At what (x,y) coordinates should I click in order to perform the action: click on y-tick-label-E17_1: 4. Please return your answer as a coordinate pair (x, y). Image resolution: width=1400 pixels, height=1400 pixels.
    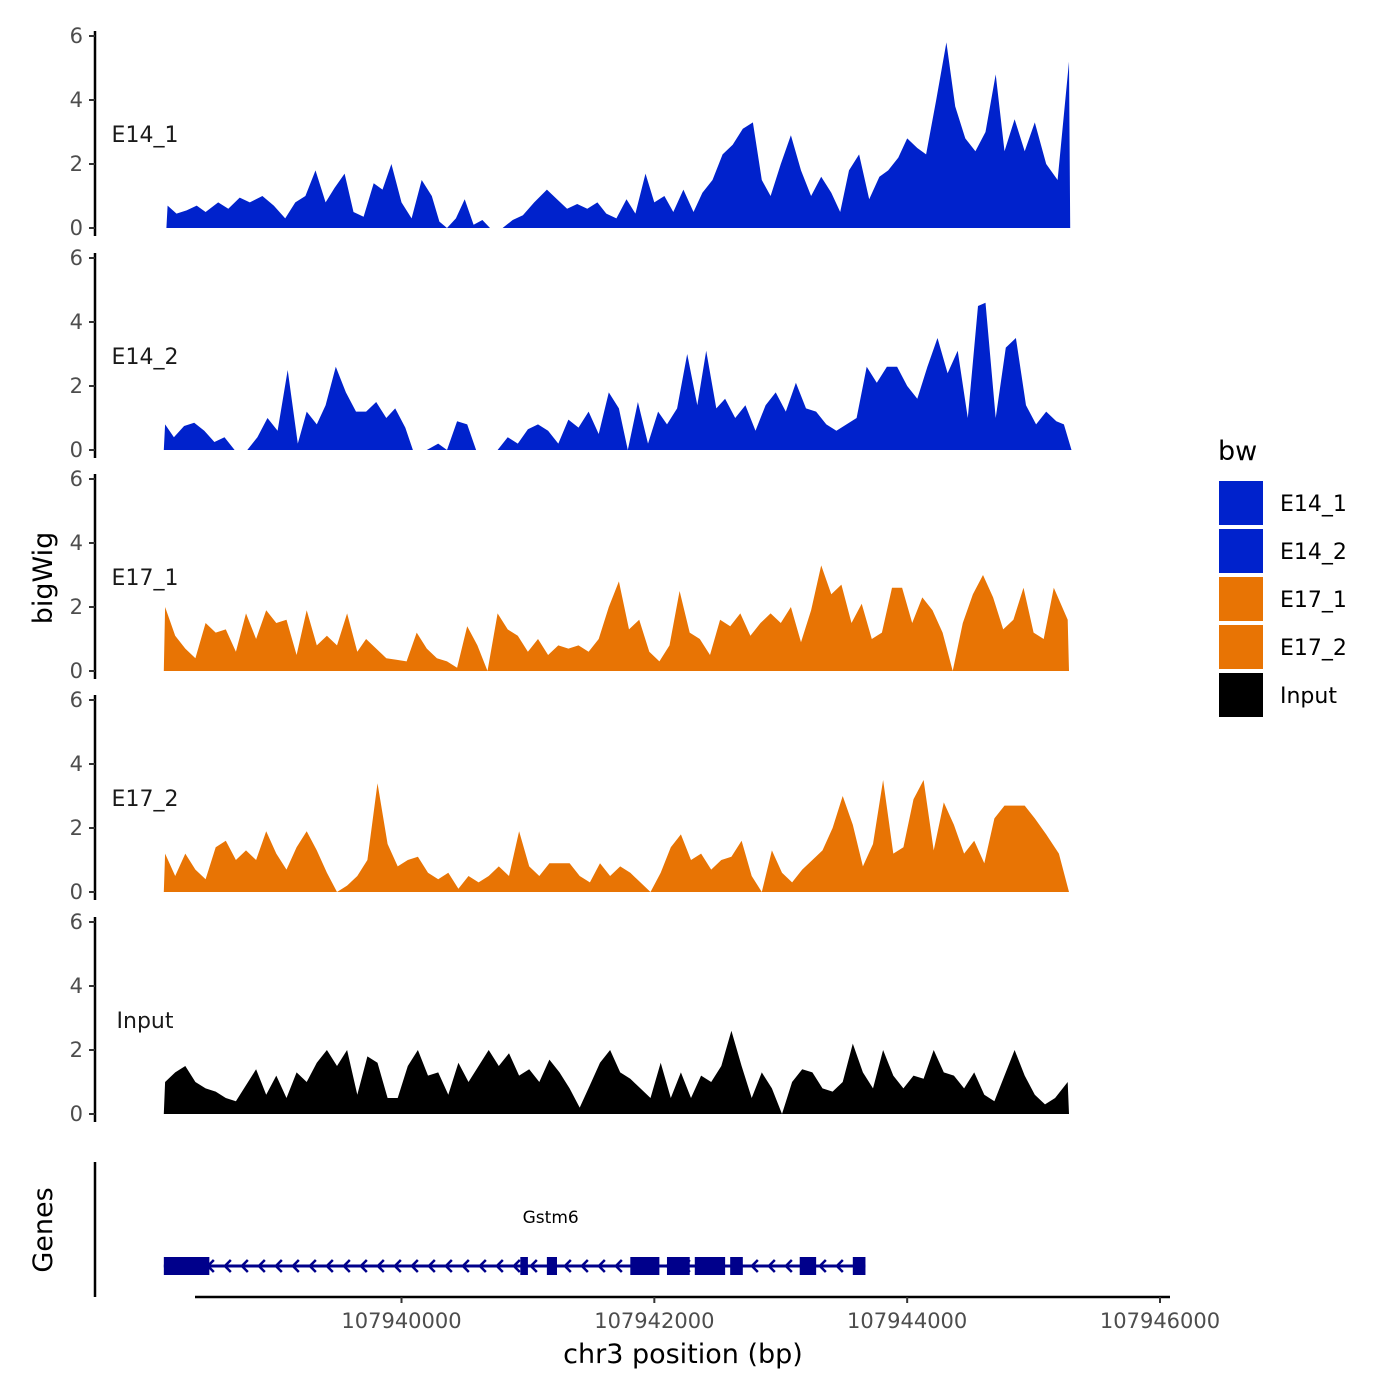
    Looking at the image, I should click on (76, 543).